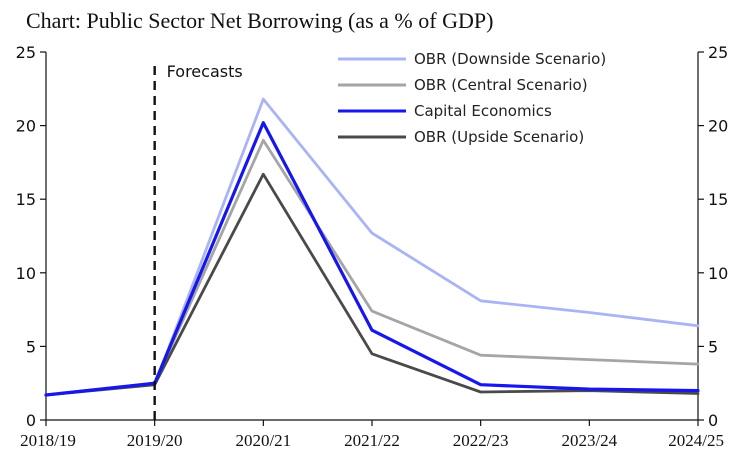 This screenshot has width=746, height=453. What do you see at coordinates (481, 440) in the screenshot?
I see `x-tick-label: 2022/23` at bounding box center [481, 440].